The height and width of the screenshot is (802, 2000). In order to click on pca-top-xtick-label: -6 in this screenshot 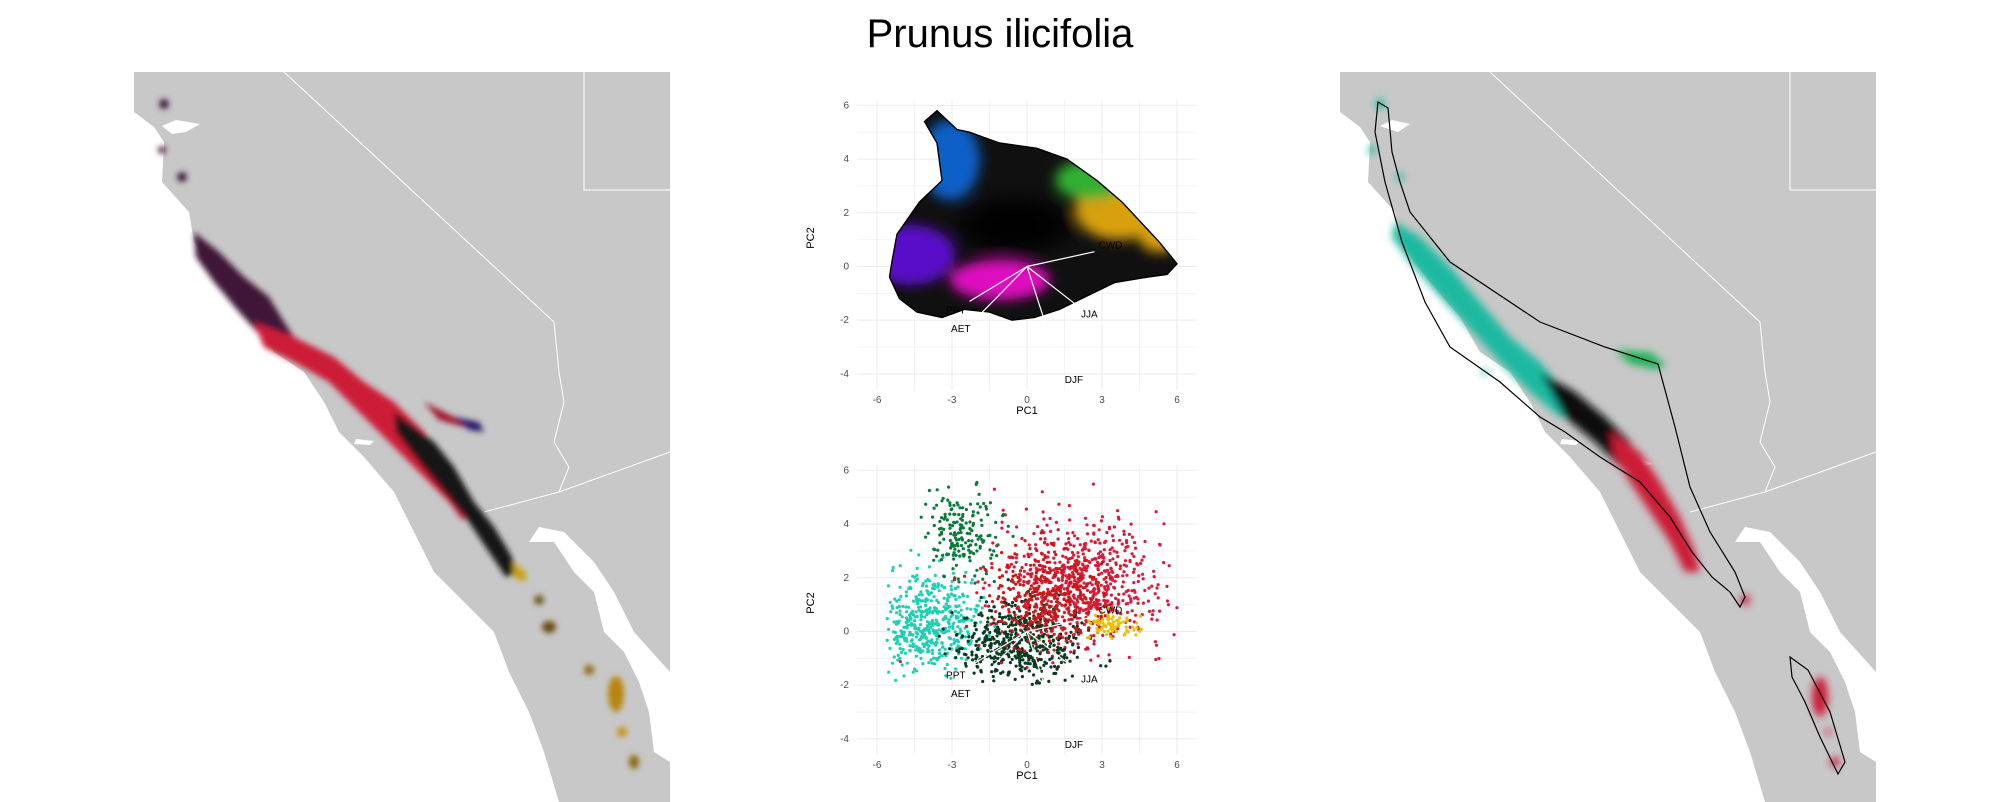, I will do `click(877, 400)`.